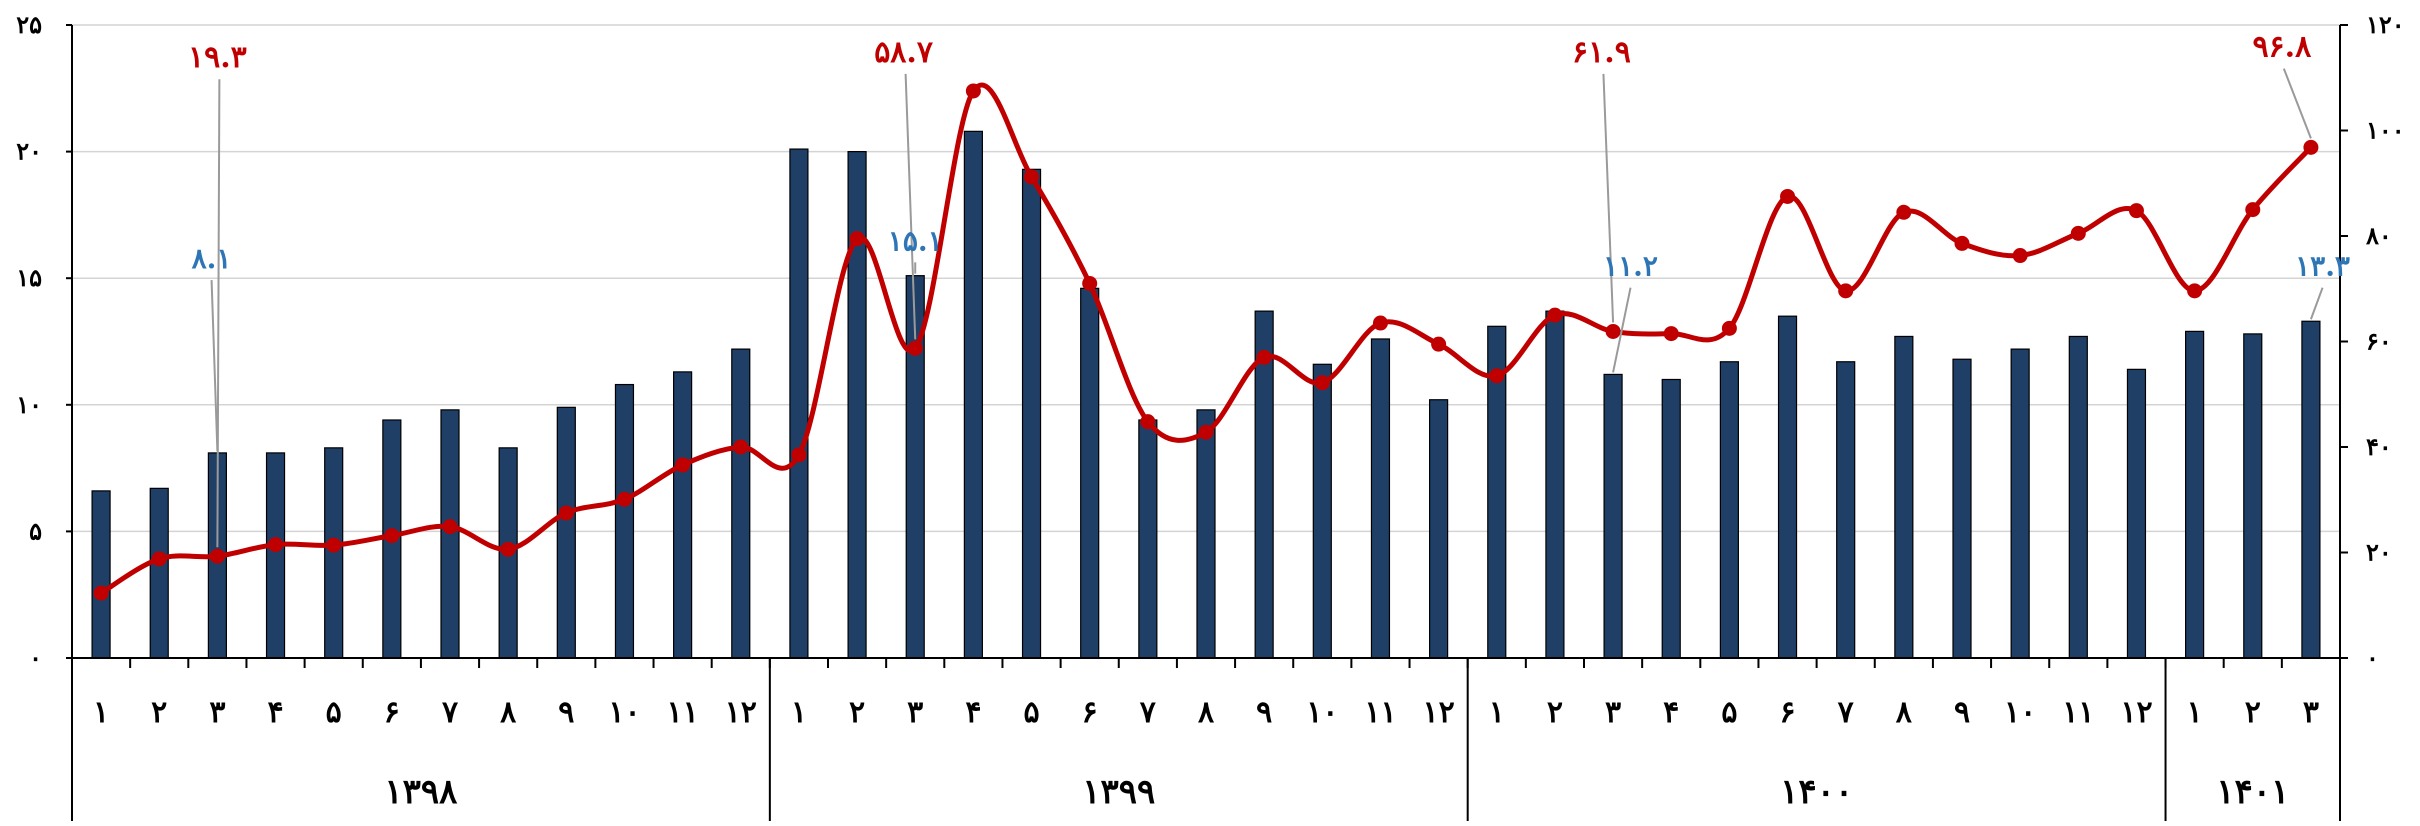 This screenshot has width=2420, height=826. Describe the element at coordinates (29, 277) in the screenshot. I see `y-tick-label-left: ۱۵` at that location.